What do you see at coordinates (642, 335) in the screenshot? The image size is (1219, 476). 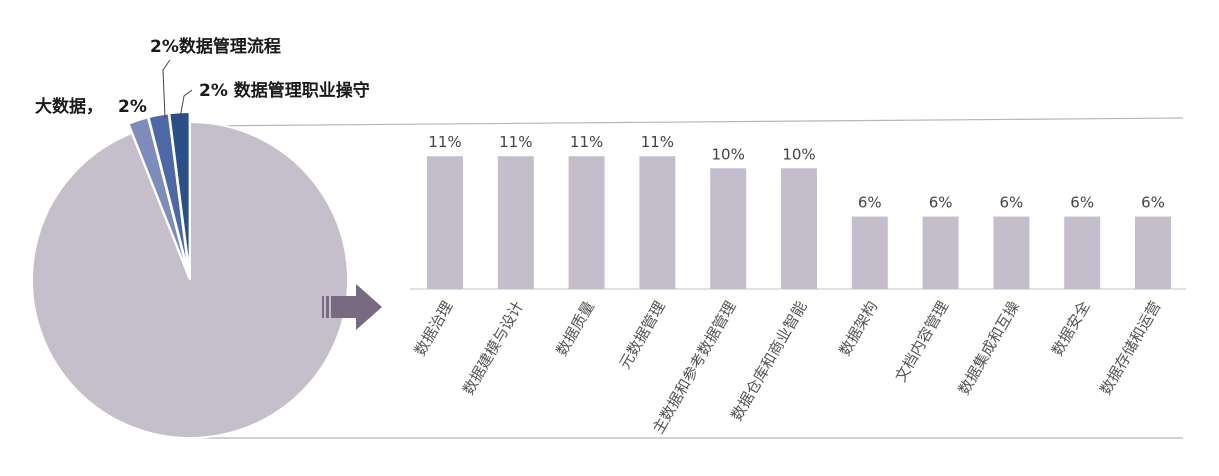 I see `bar-category-label-4: 元数据管理` at bounding box center [642, 335].